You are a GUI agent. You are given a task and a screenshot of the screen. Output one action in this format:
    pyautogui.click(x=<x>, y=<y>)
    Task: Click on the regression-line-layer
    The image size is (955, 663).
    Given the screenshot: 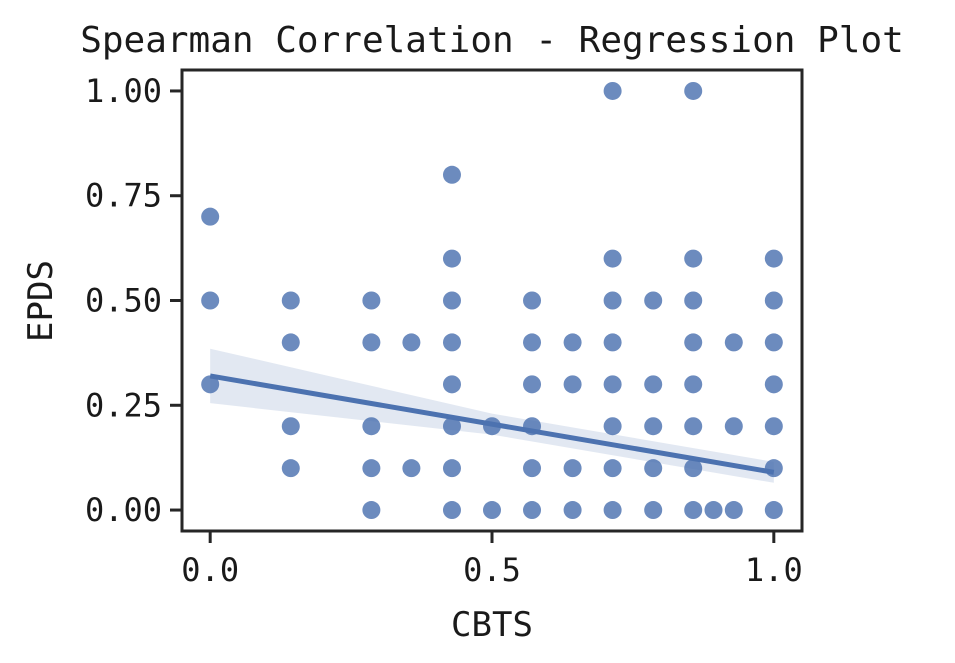 What is the action you would take?
    pyautogui.click(x=492, y=424)
    